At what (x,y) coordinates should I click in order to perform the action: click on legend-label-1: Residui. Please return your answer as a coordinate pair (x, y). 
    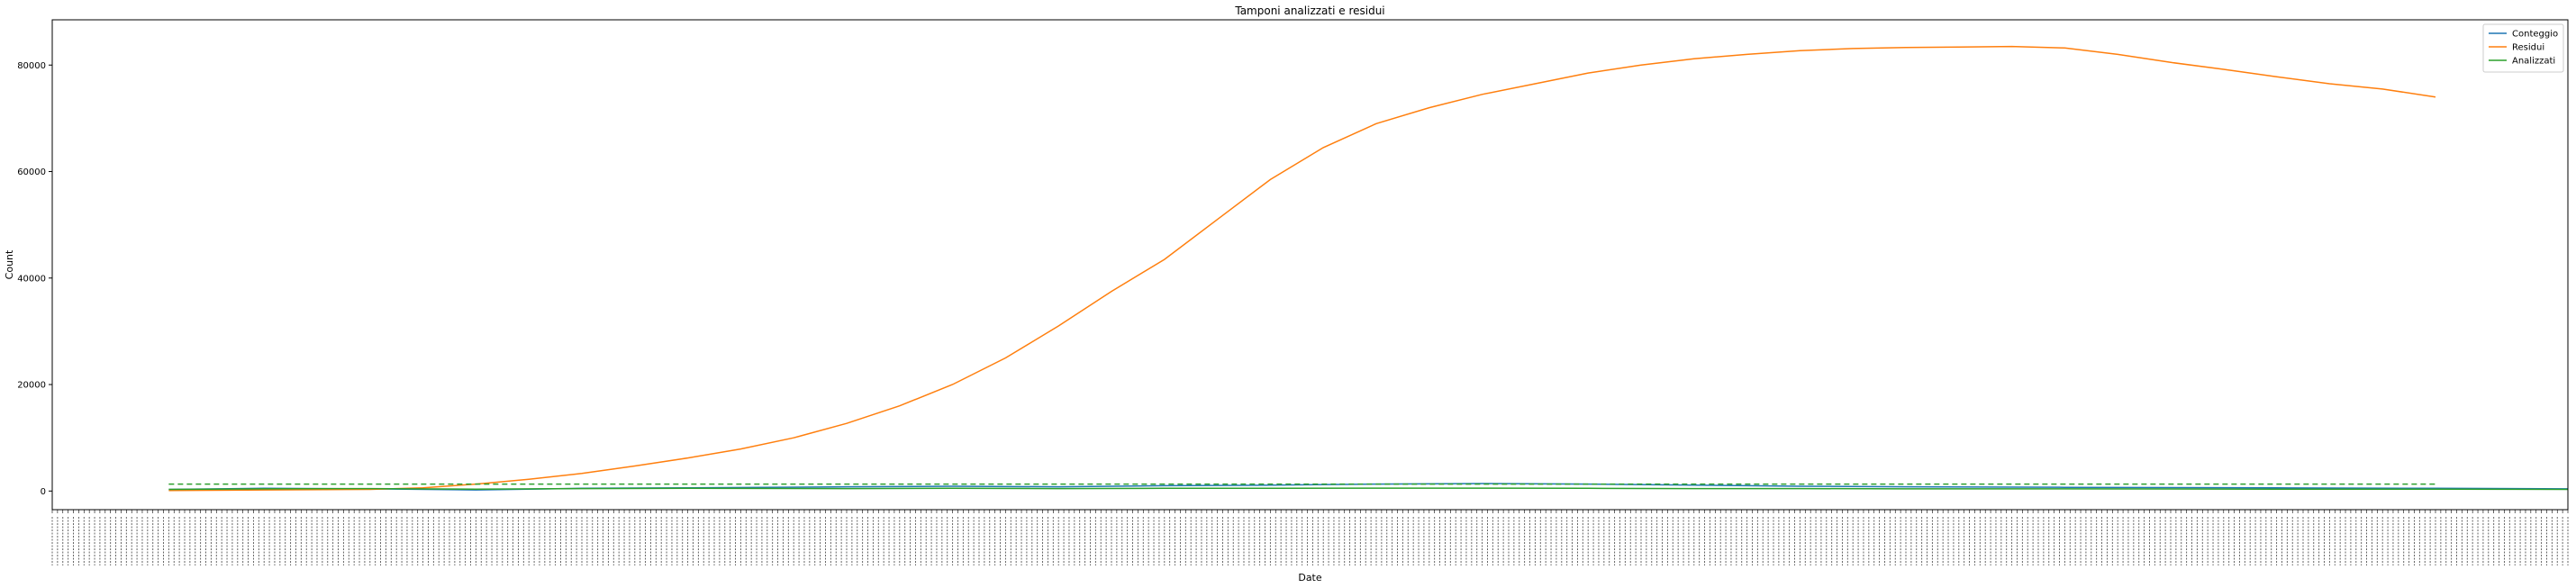
    Looking at the image, I should click on (2528, 48).